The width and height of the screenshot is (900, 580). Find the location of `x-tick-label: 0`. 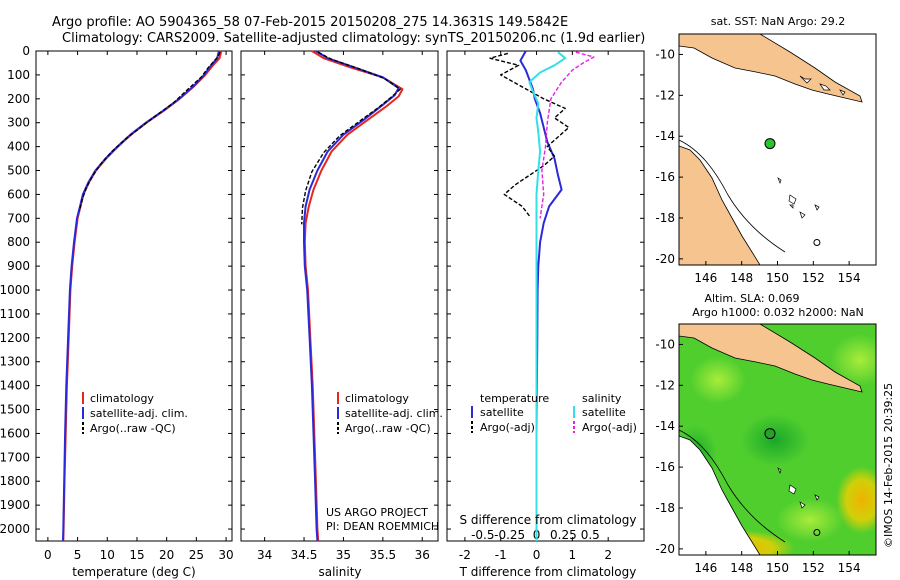

x-tick-label: 0 is located at coordinates (537, 555).